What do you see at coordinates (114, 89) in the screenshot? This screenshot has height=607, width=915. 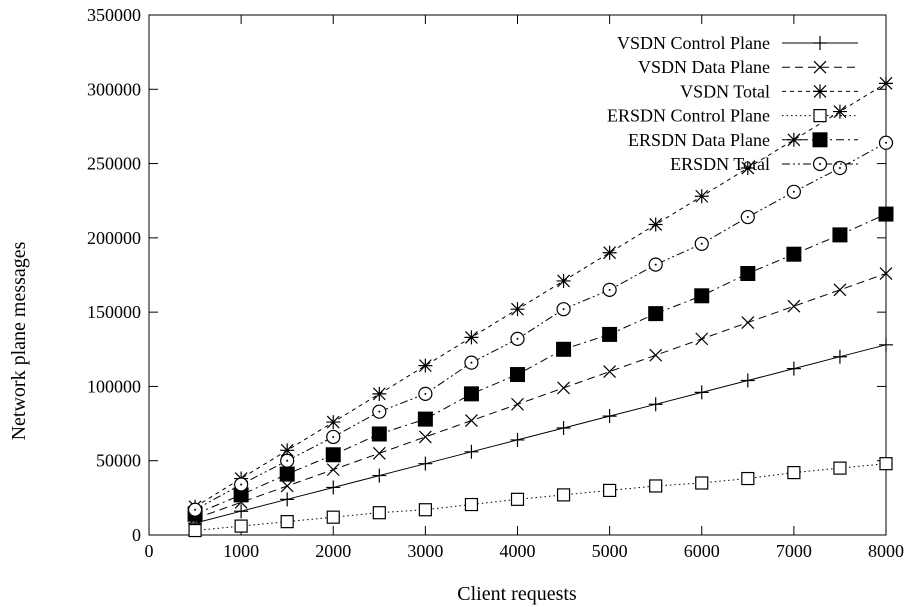 I see `y-tick-label: 300000` at bounding box center [114, 89].